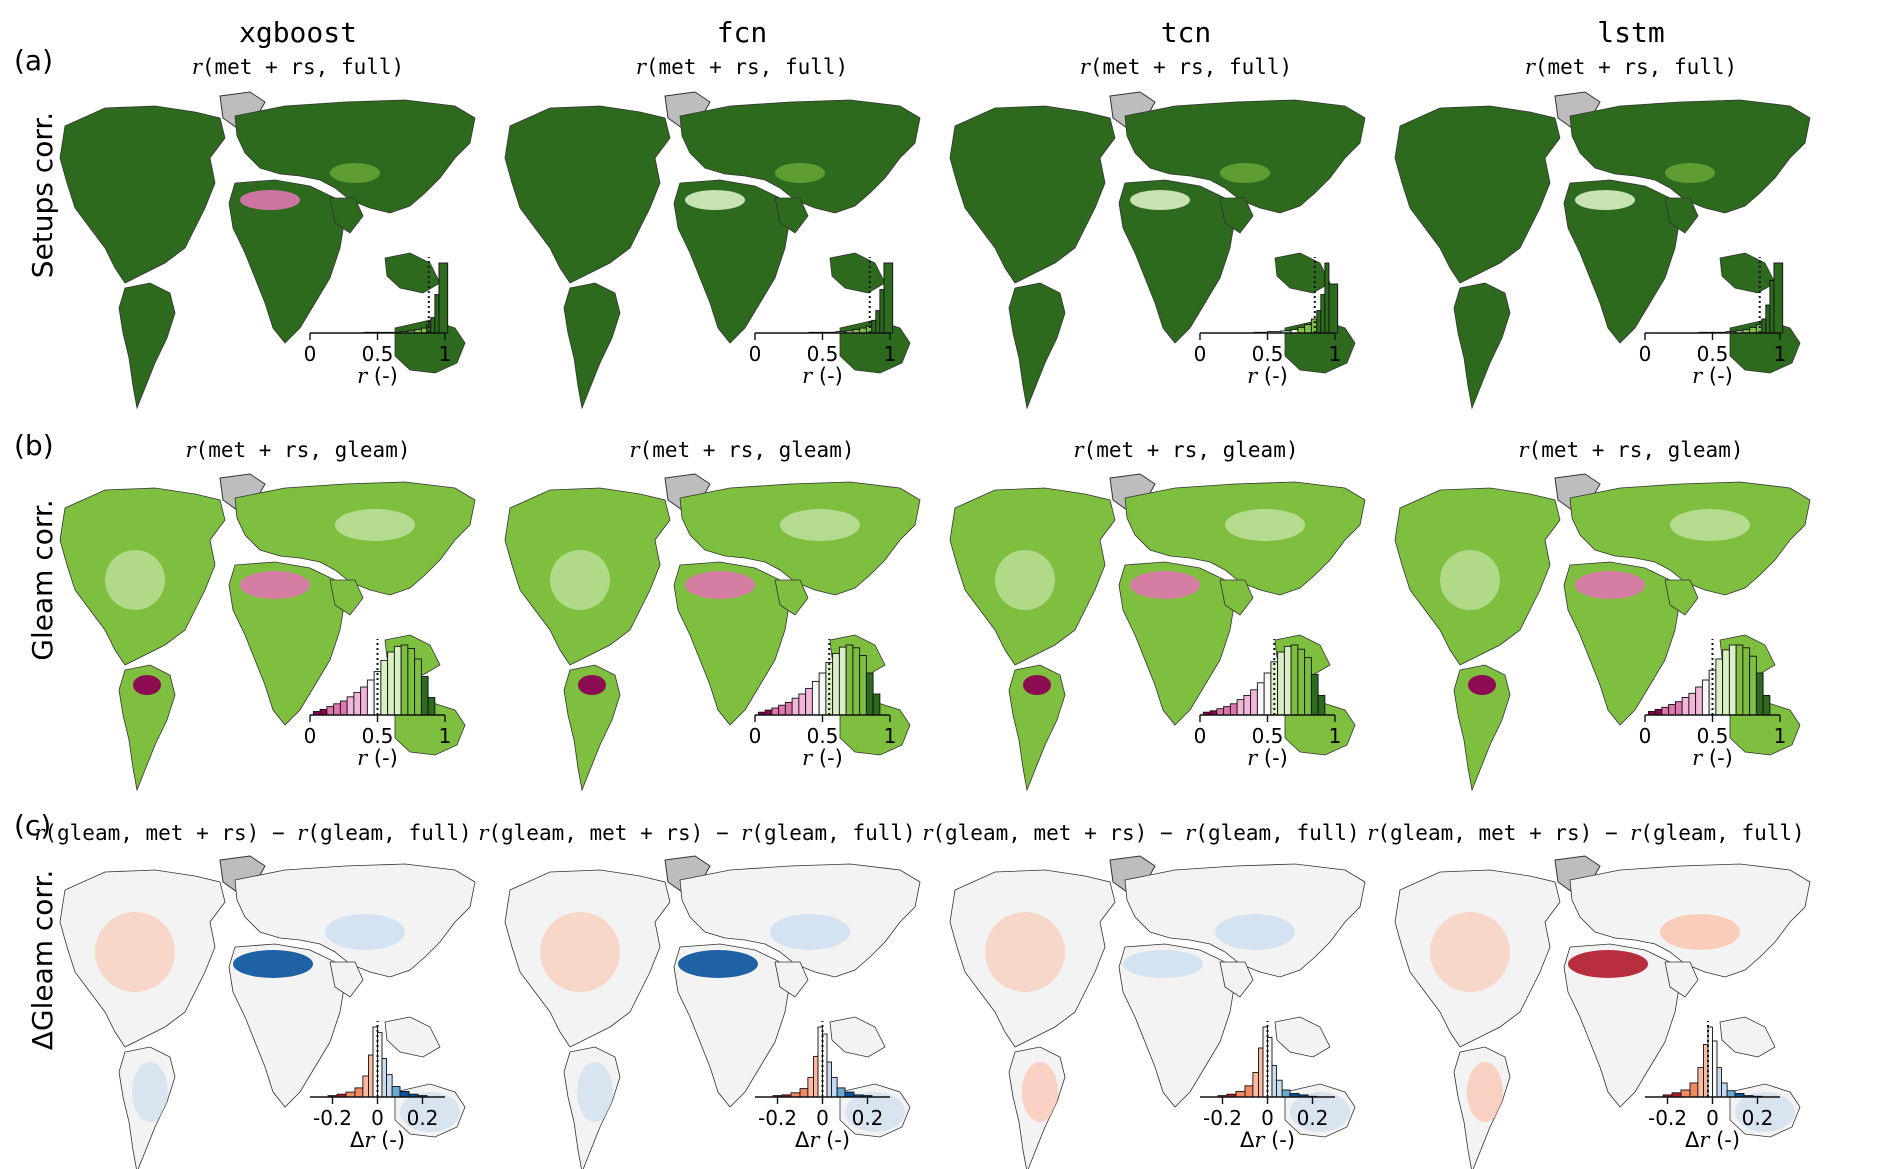 This screenshot has width=1892, height=1169. Describe the element at coordinates (696, 833) in the screenshot. I see `subtitle-2-1: r(gleam, met + rs) − r(gleam, full)` at that location.